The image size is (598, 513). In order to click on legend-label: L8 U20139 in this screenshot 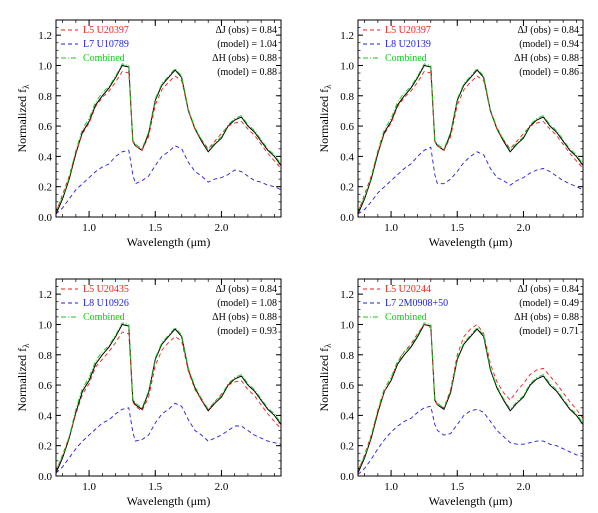, I will do `click(408, 44)`.